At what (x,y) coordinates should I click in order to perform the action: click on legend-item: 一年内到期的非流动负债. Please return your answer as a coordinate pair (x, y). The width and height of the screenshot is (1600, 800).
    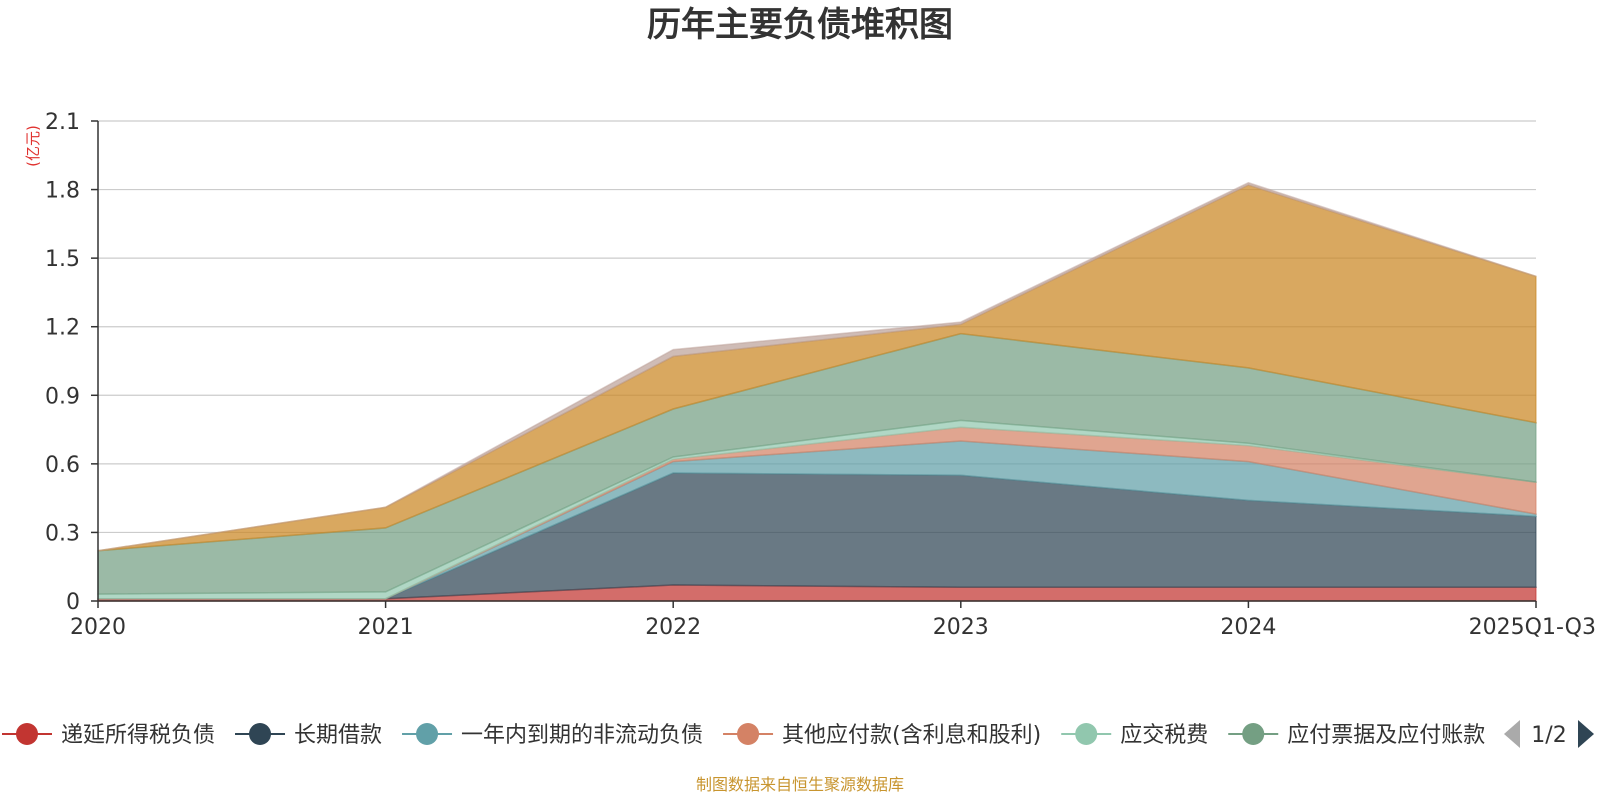
    Looking at the image, I should click on (552, 735).